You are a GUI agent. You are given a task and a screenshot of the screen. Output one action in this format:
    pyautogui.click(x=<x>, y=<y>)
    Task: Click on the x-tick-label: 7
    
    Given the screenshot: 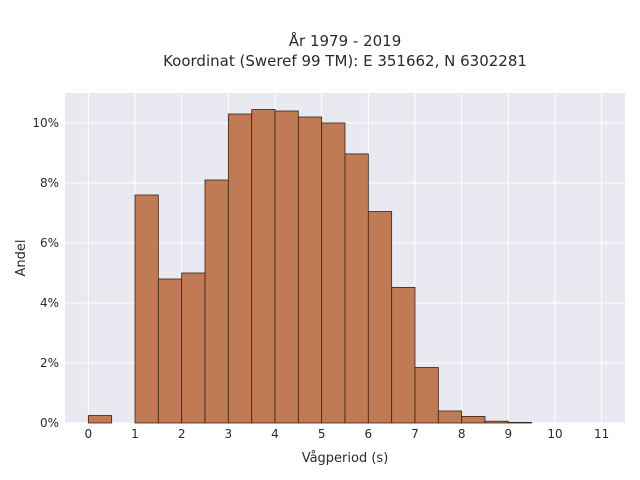 What is the action you would take?
    pyautogui.click(x=415, y=434)
    